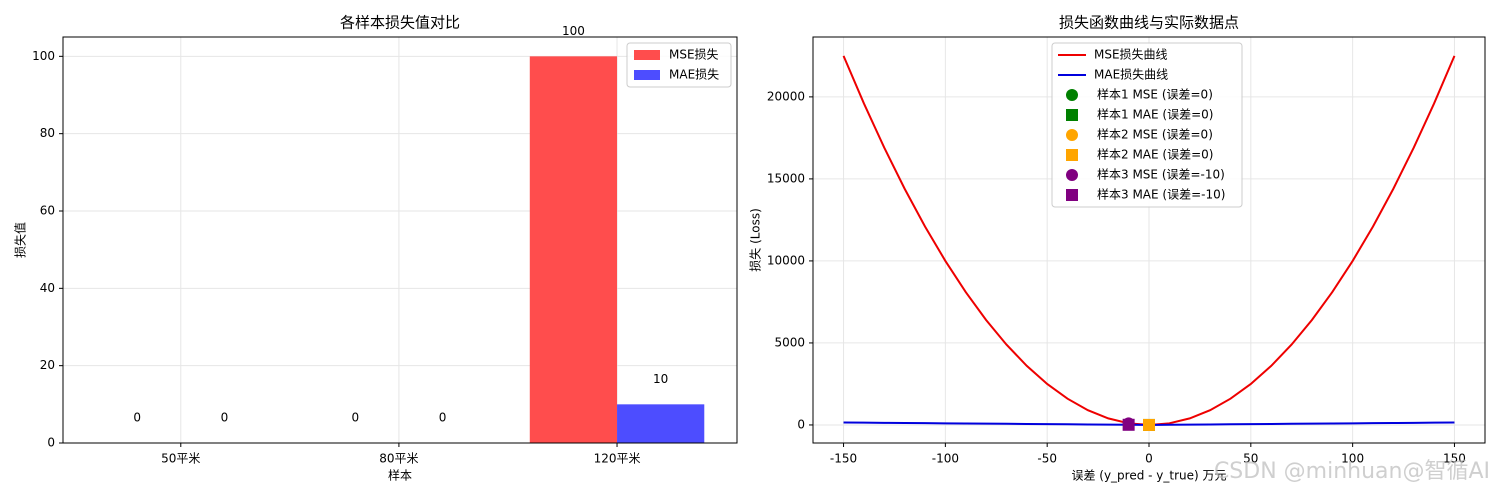  Describe the element at coordinates (1155, 114) in the screenshot. I see `legend-label: 样本1 MAE (误差=0)` at that location.